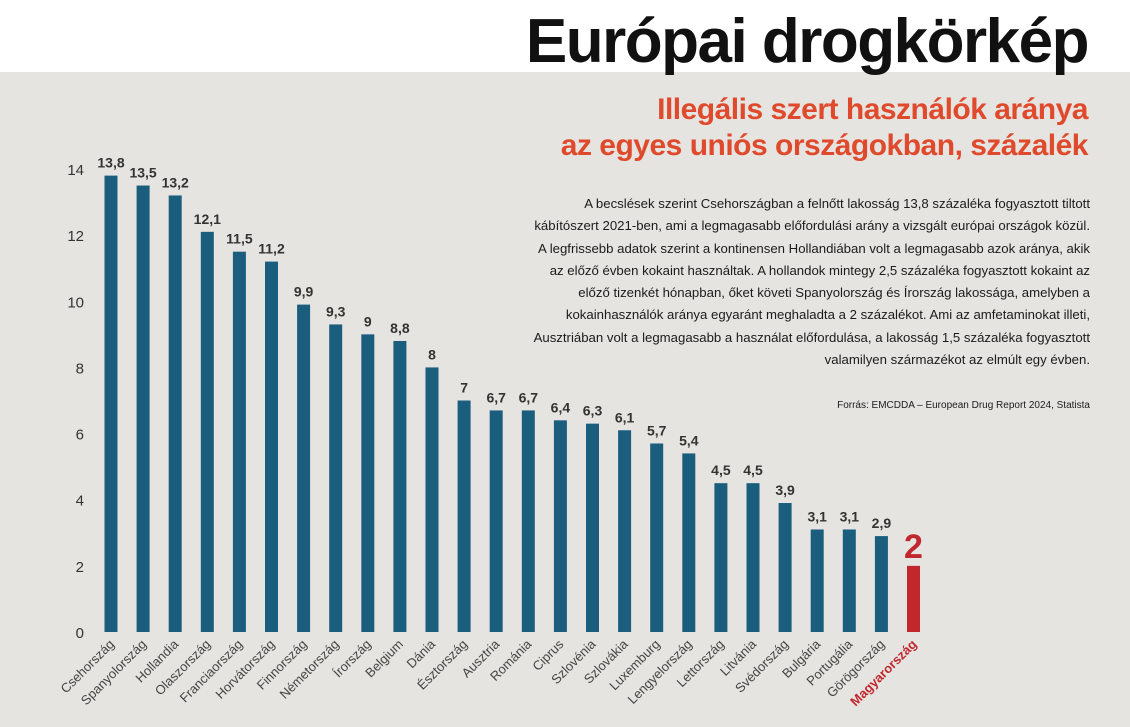 The height and width of the screenshot is (727, 1130). I want to click on y-tick-label: 4, so click(80, 501).